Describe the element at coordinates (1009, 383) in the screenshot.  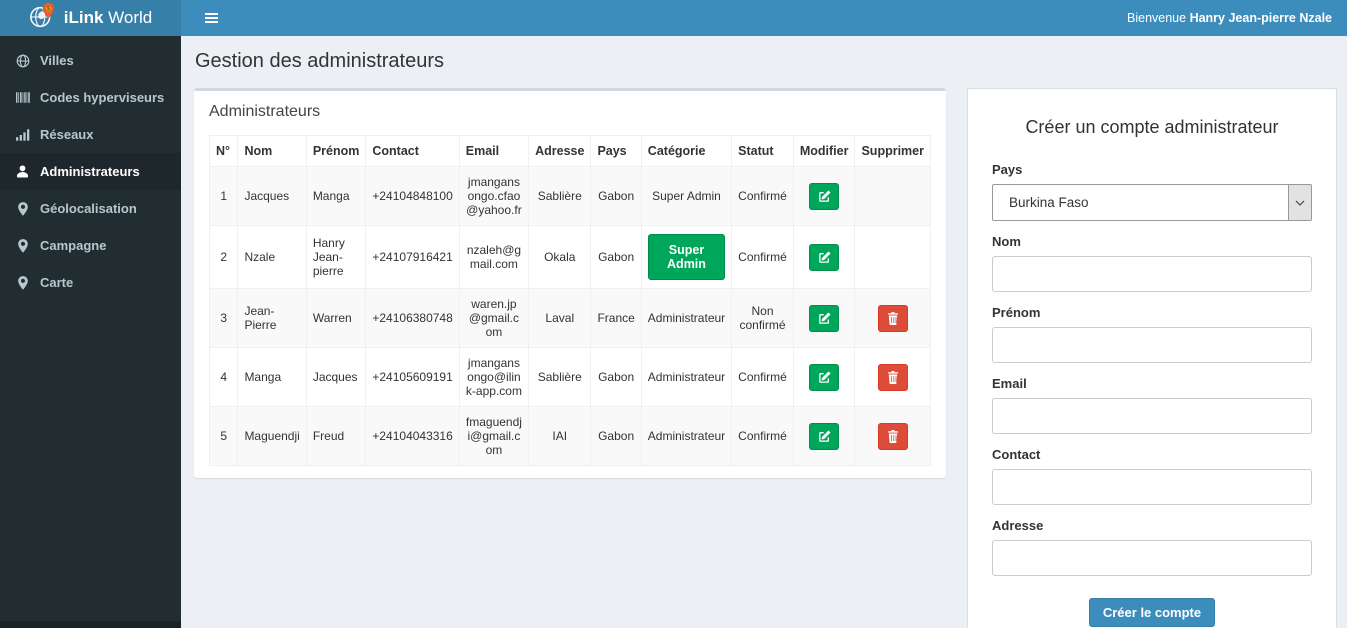
I see `field-label-email: Email` at that location.